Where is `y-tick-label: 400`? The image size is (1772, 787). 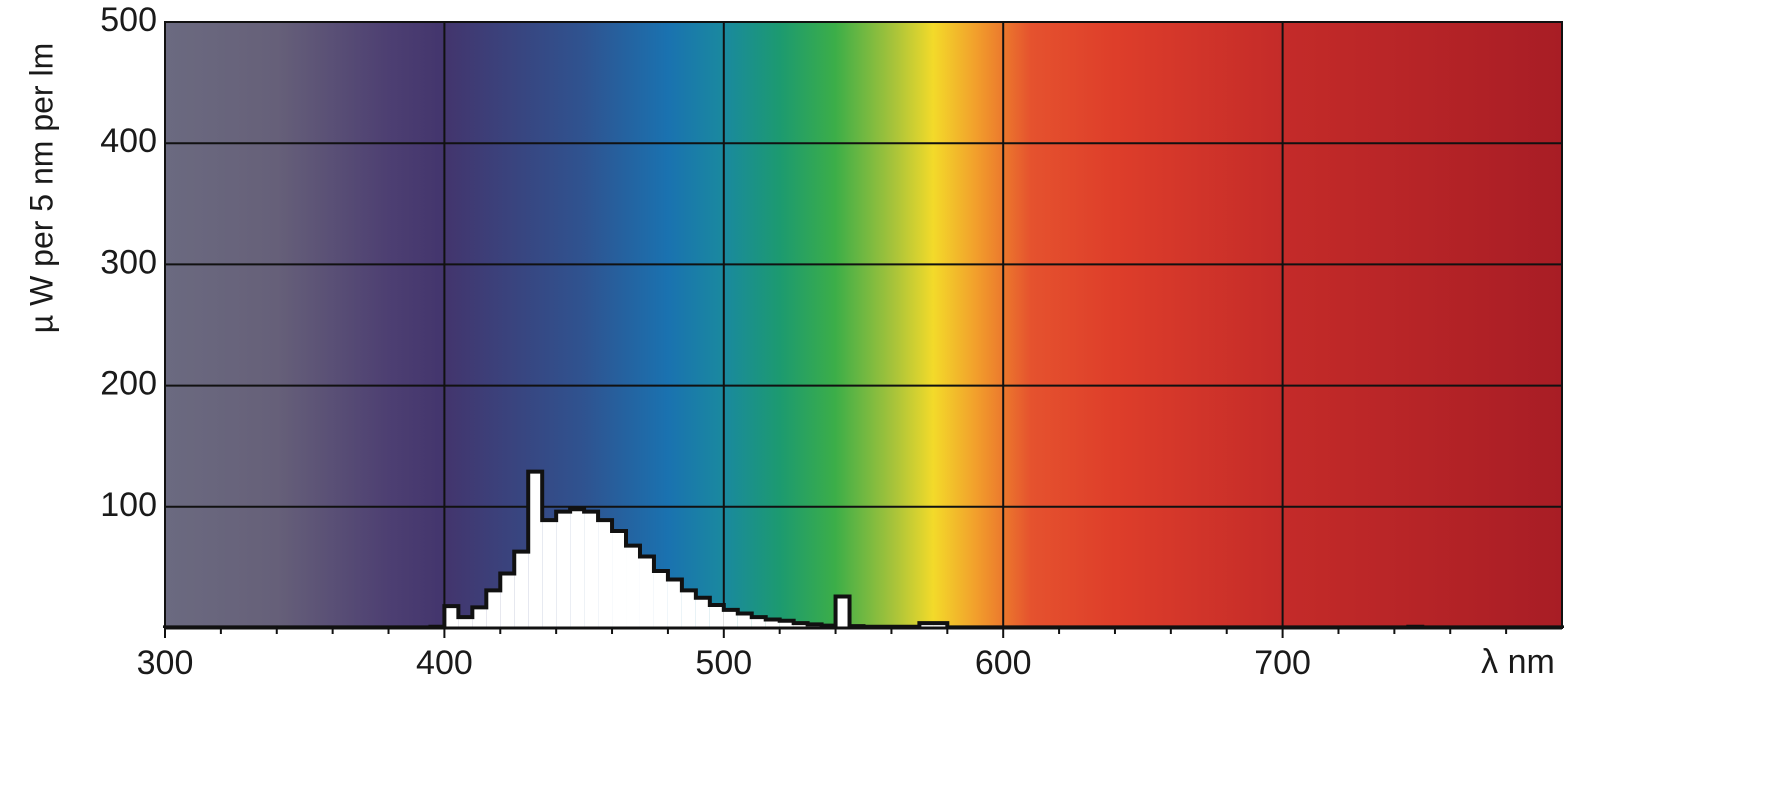
y-tick-label: 400 is located at coordinates (128, 141).